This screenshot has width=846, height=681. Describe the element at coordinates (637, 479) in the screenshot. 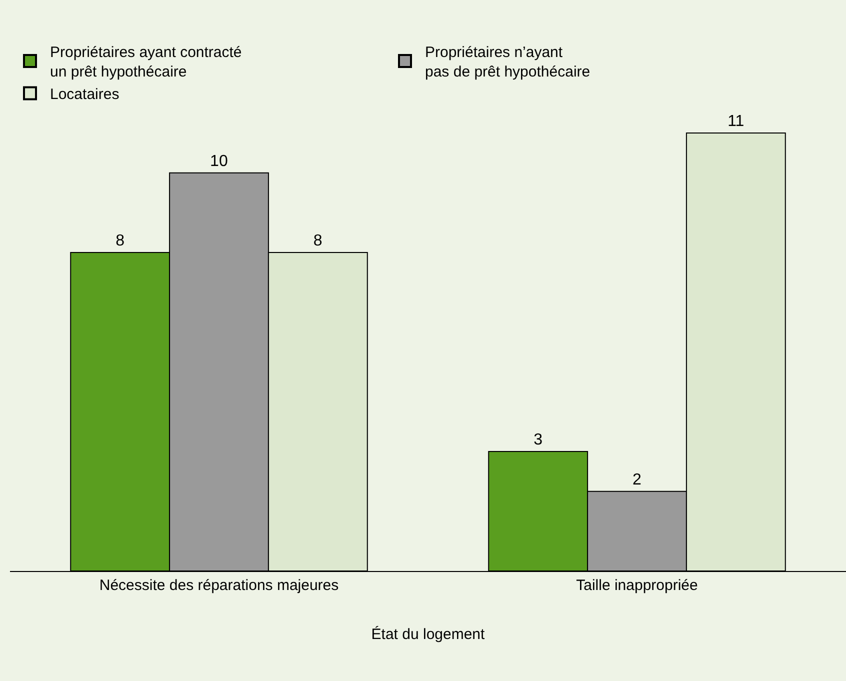

I see `data-label: 2` at that location.